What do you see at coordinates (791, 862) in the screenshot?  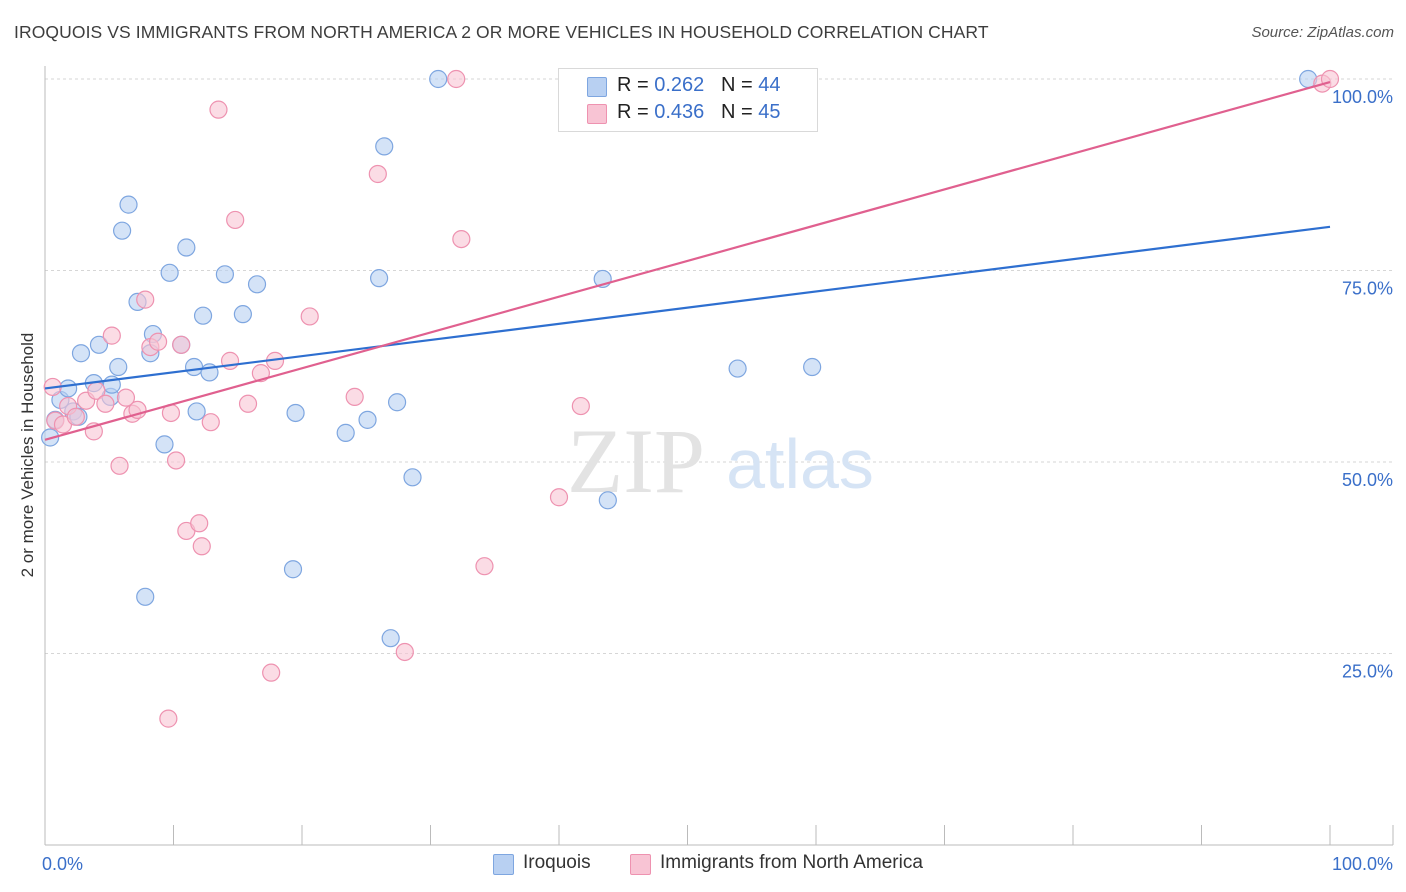 I see `legend-label: Immigrants from North America` at bounding box center [791, 862].